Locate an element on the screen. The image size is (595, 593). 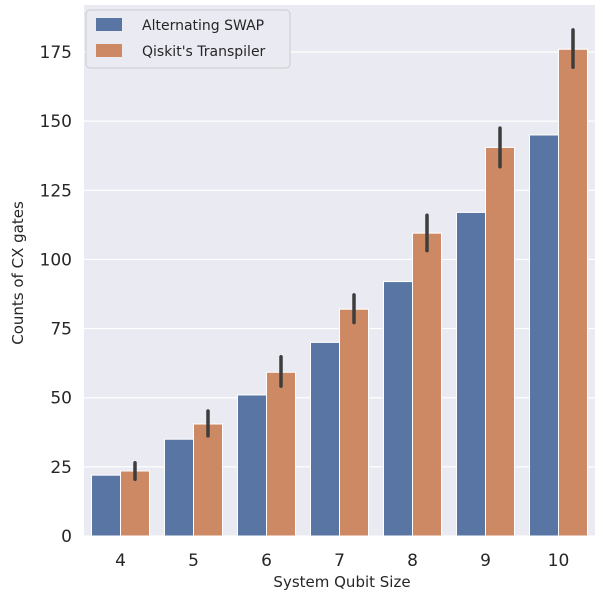
legend-label-alternating-swap: Alternating SWAP is located at coordinates (203, 26).